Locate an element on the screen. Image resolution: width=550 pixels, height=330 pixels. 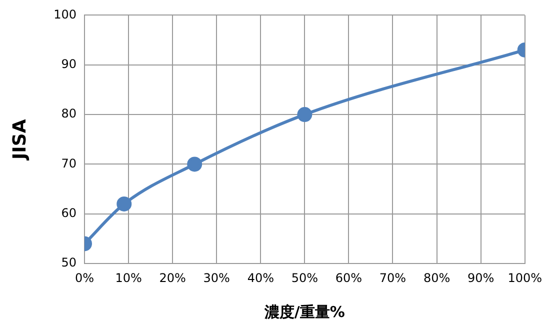
y-tick-label: 50 is located at coordinates (69, 263).